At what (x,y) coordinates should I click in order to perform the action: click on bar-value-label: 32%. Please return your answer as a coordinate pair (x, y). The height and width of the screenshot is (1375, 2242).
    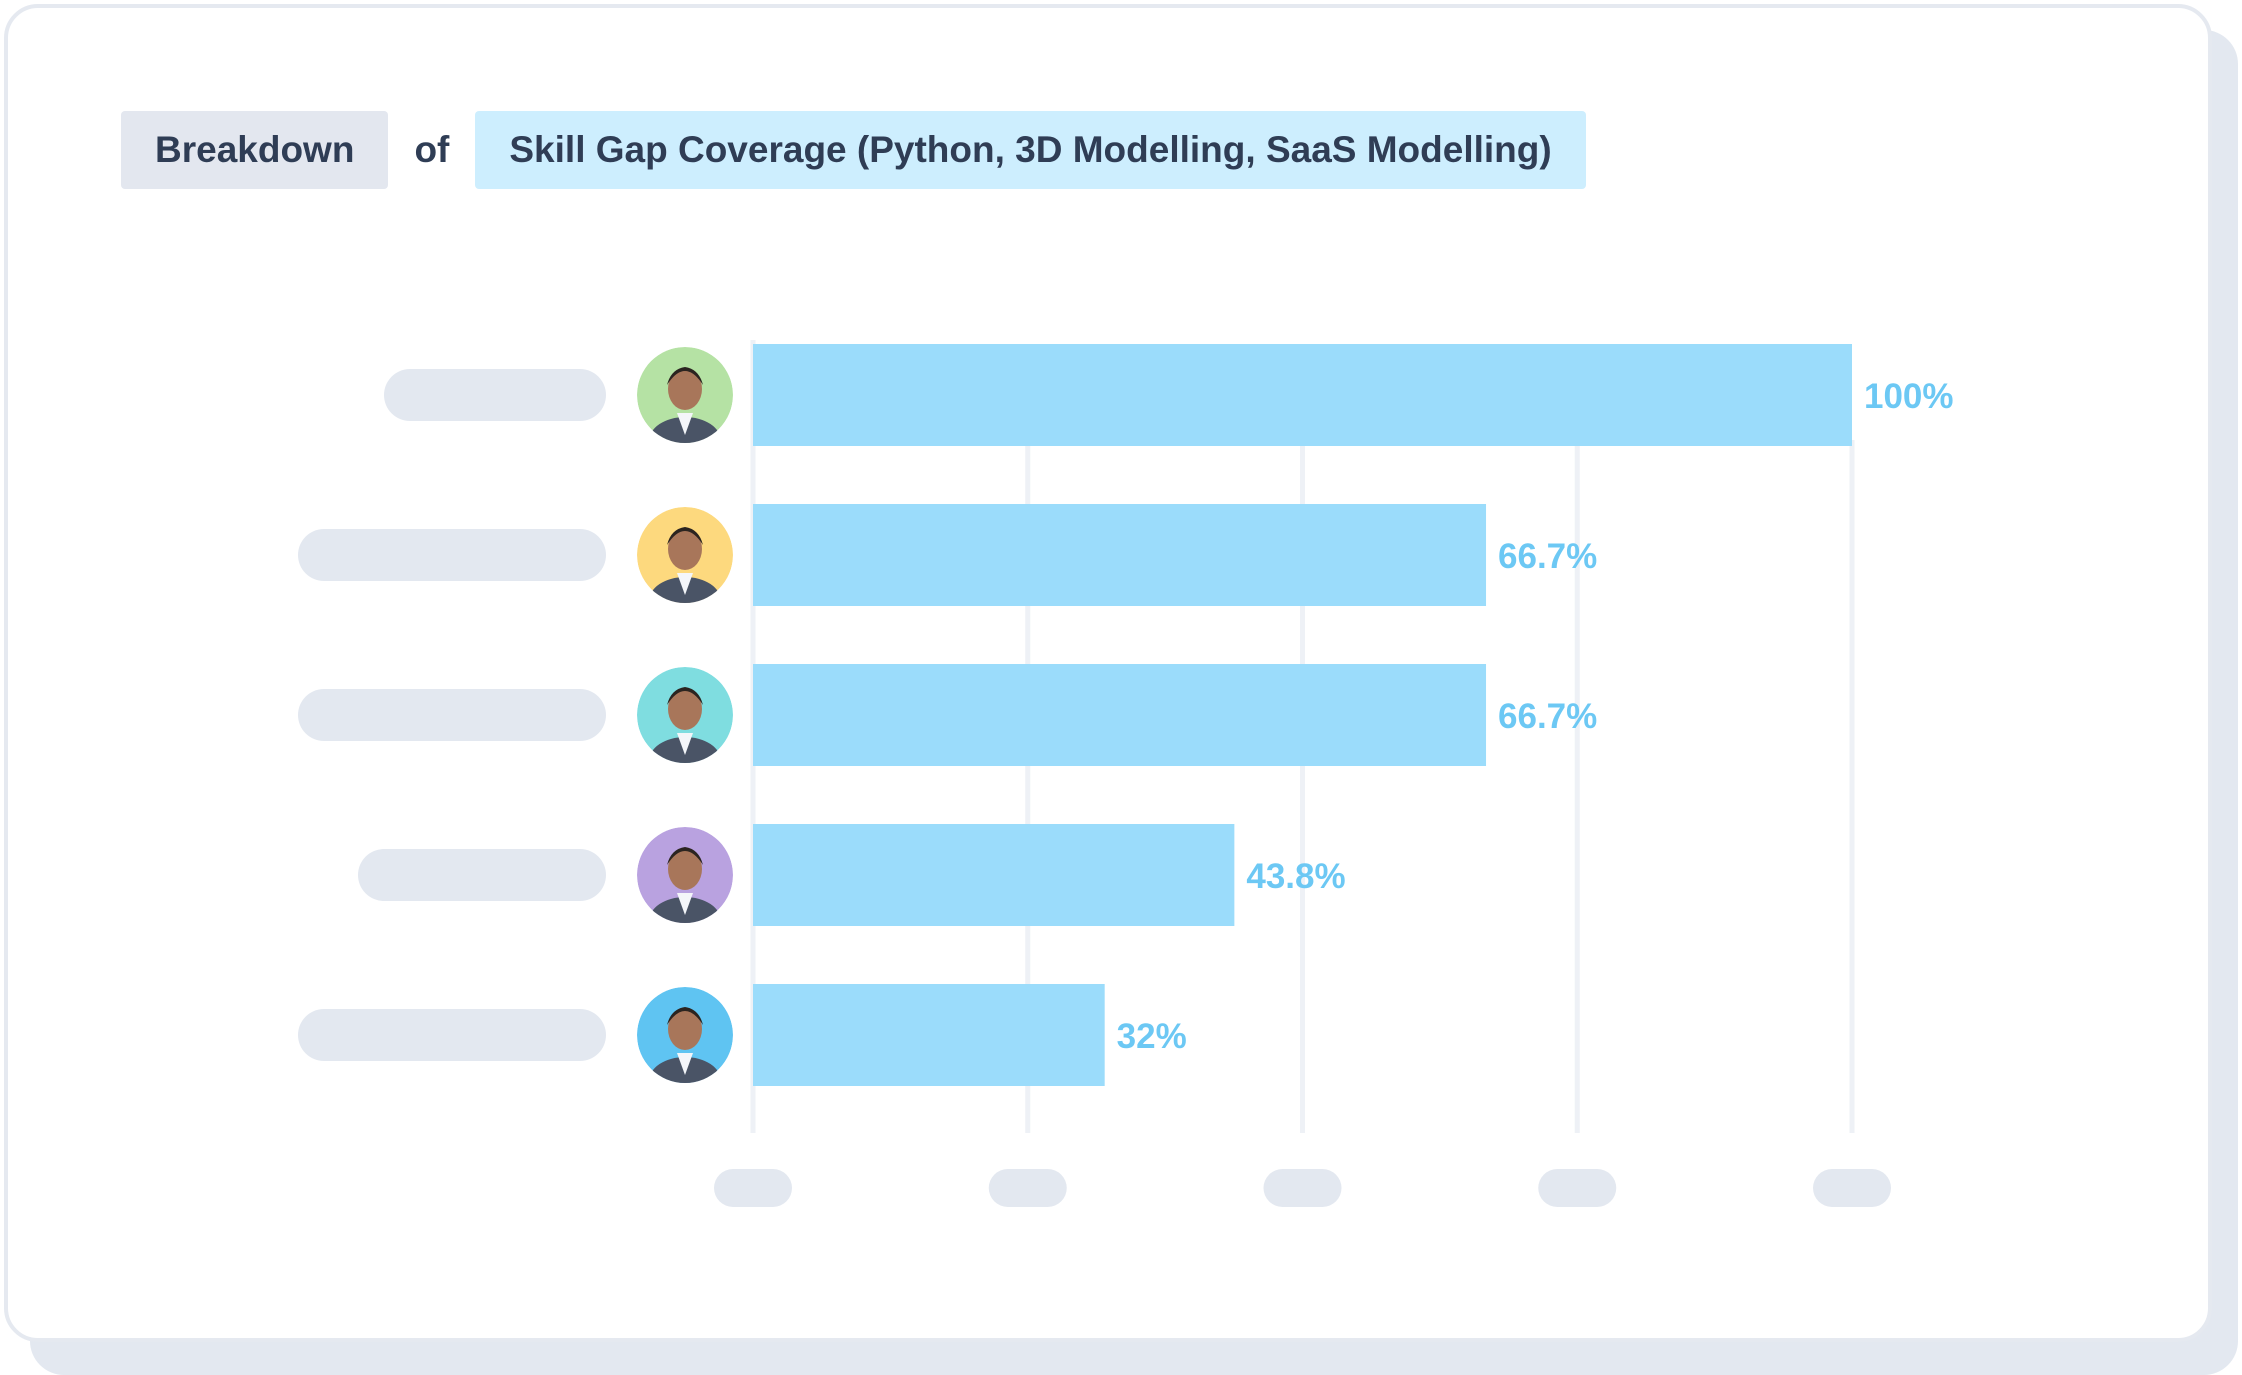
    Looking at the image, I should click on (1152, 1036).